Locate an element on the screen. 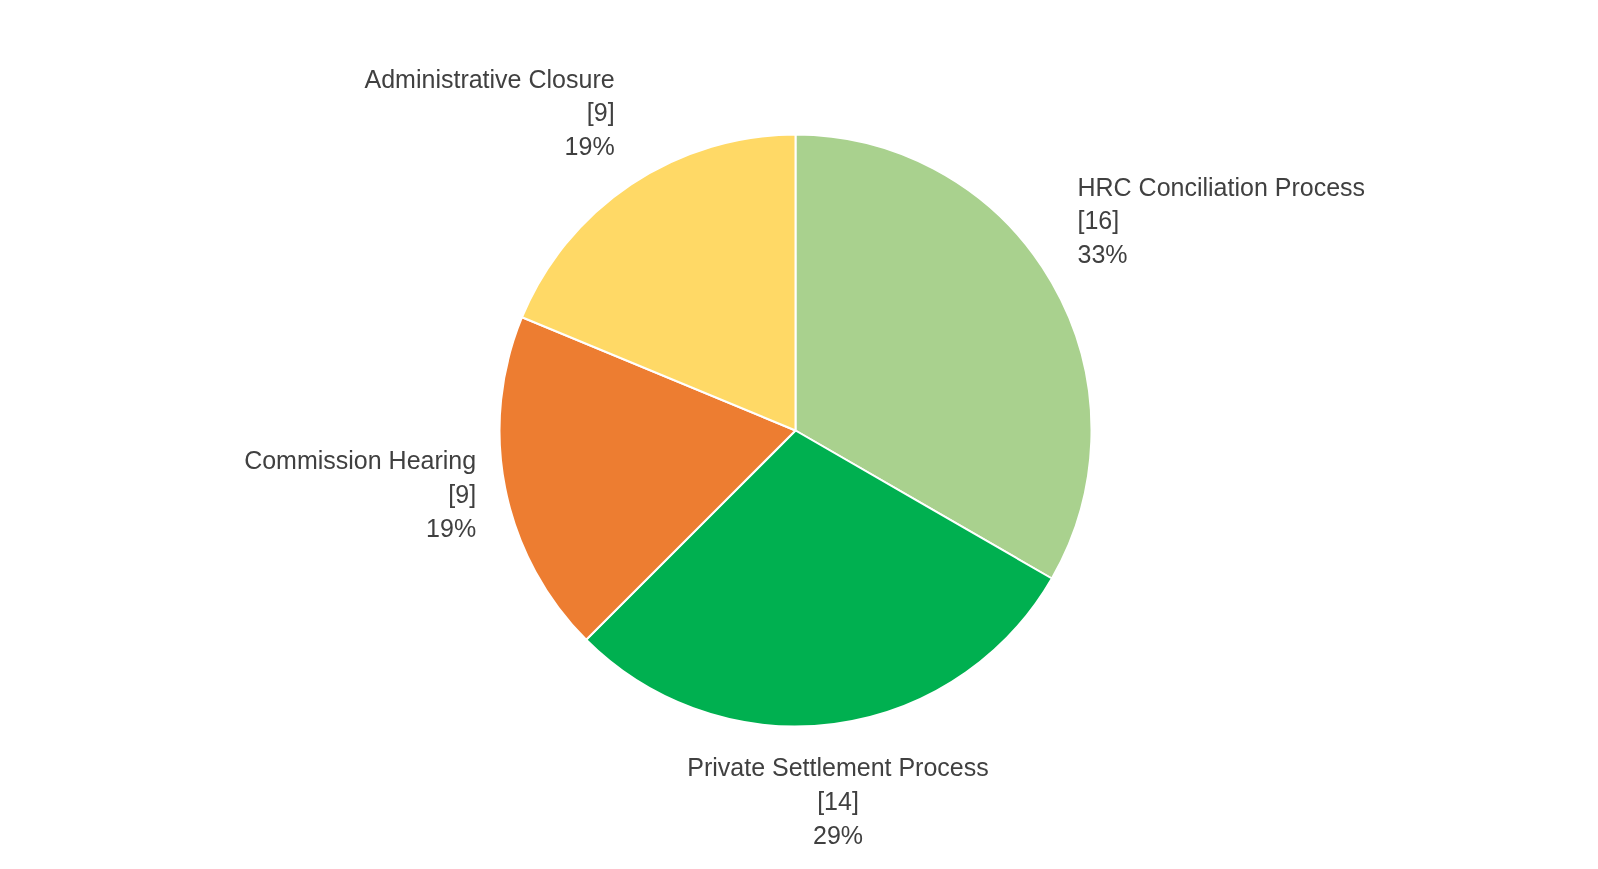 Image resolution: width=1598 pixels, height=869 pixels. data-label: [14] 29% is located at coordinates (838, 817).